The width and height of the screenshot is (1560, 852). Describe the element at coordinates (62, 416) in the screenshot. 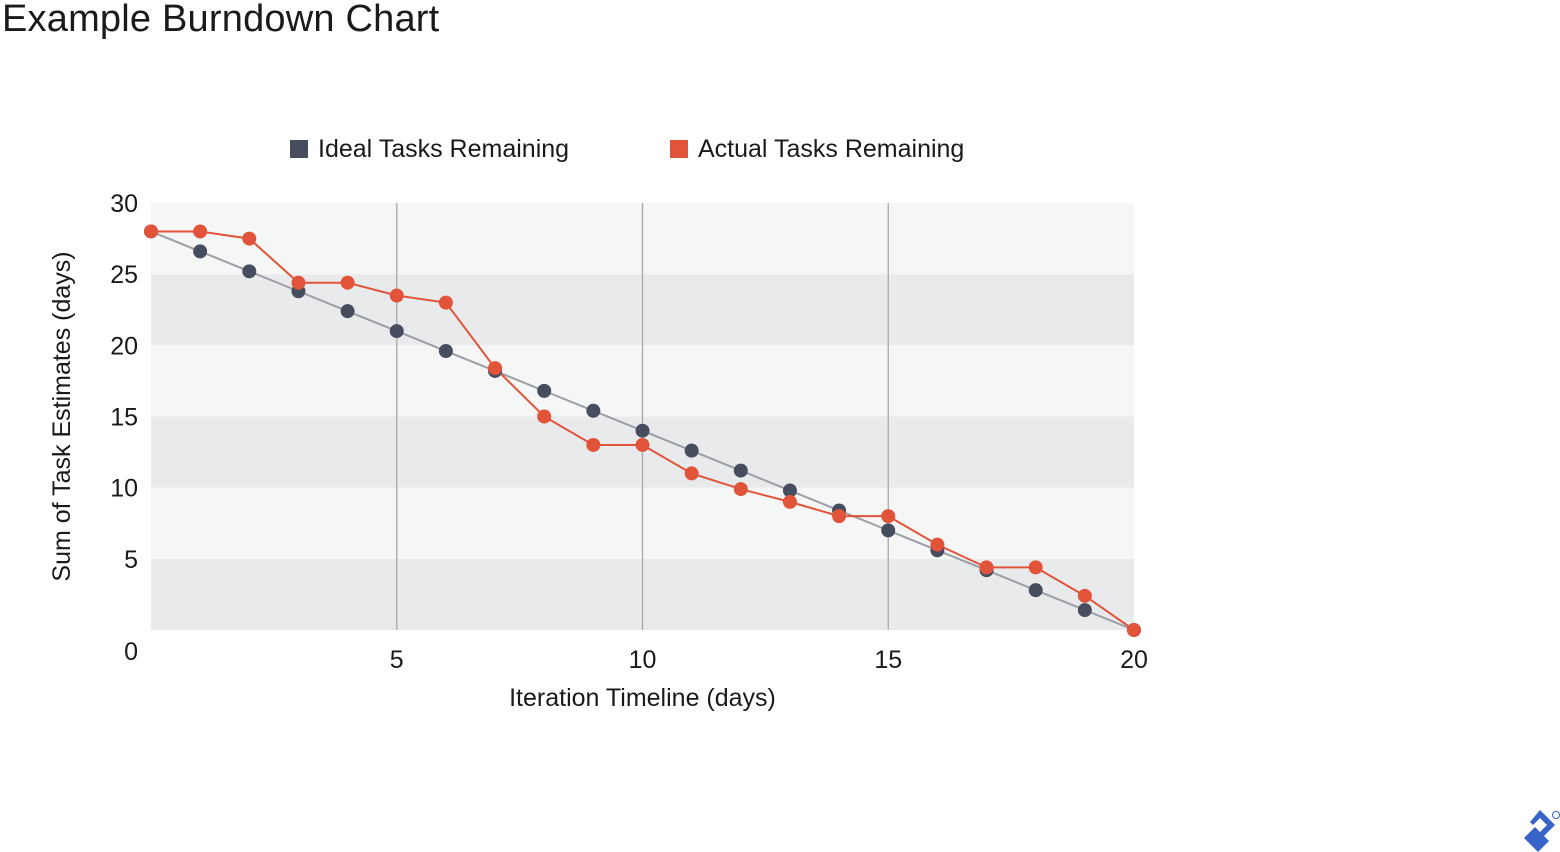

I see `y-axis-label: Sum of Task Estimates (days)` at that location.